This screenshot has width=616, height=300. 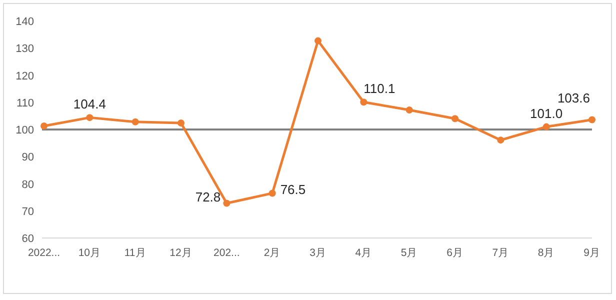 I want to click on data-label: 72.8, so click(x=208, y=196).